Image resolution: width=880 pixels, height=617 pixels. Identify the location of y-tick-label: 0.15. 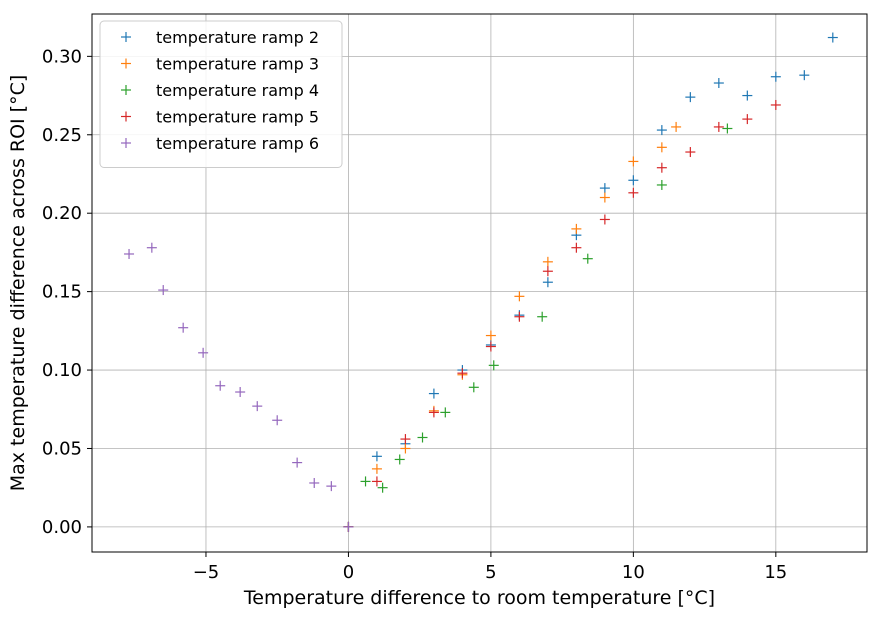
(62, 292).